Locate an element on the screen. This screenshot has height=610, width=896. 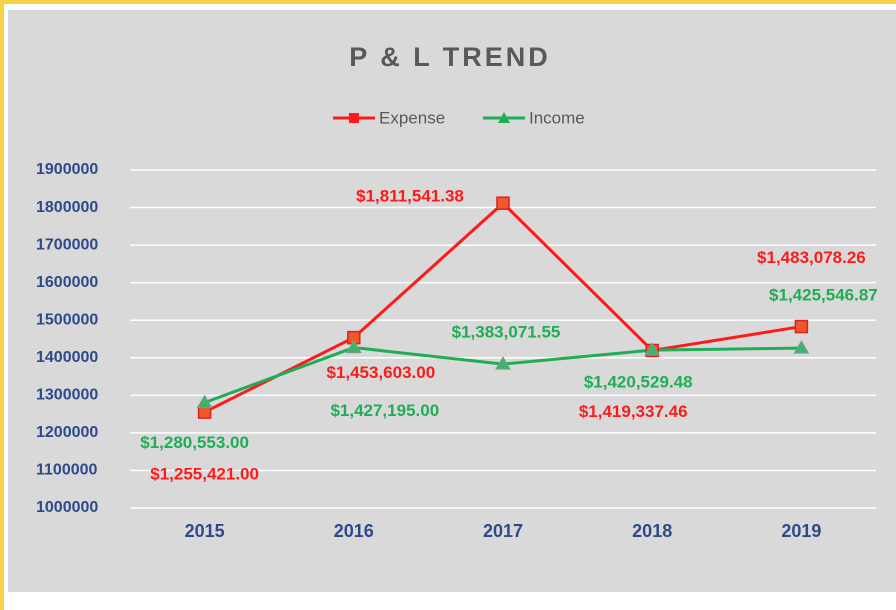
x-tick-label: 2018 is located at coordinates (652, 531).